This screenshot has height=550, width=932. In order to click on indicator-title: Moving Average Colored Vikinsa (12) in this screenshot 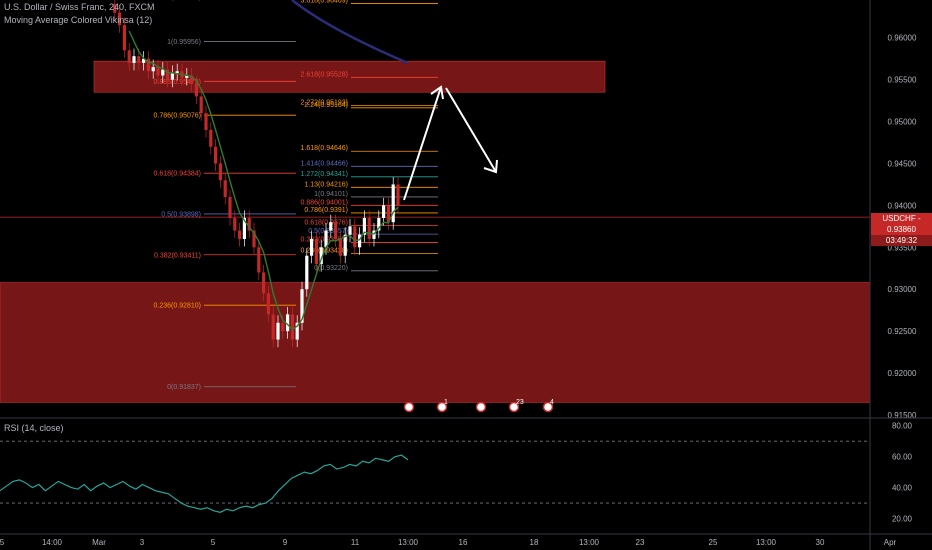, I will do `click(78, 20)`.